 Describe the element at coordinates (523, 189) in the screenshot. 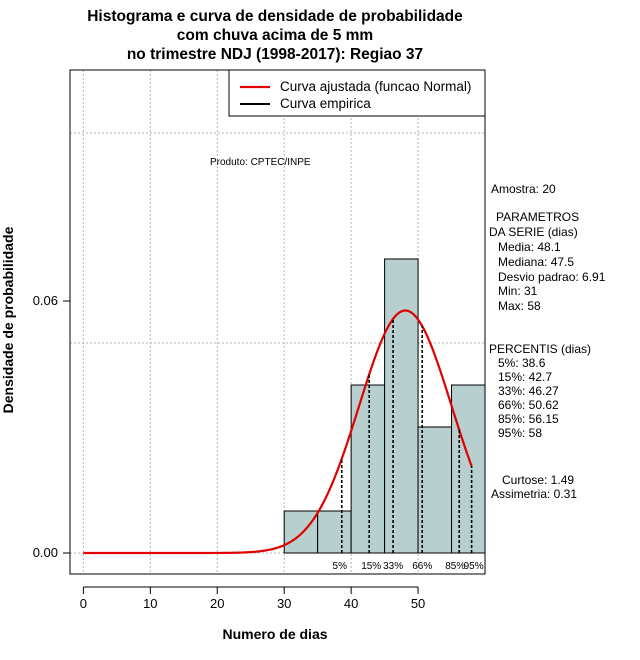

I see `stats-sample: Amostra: 20` at that location.